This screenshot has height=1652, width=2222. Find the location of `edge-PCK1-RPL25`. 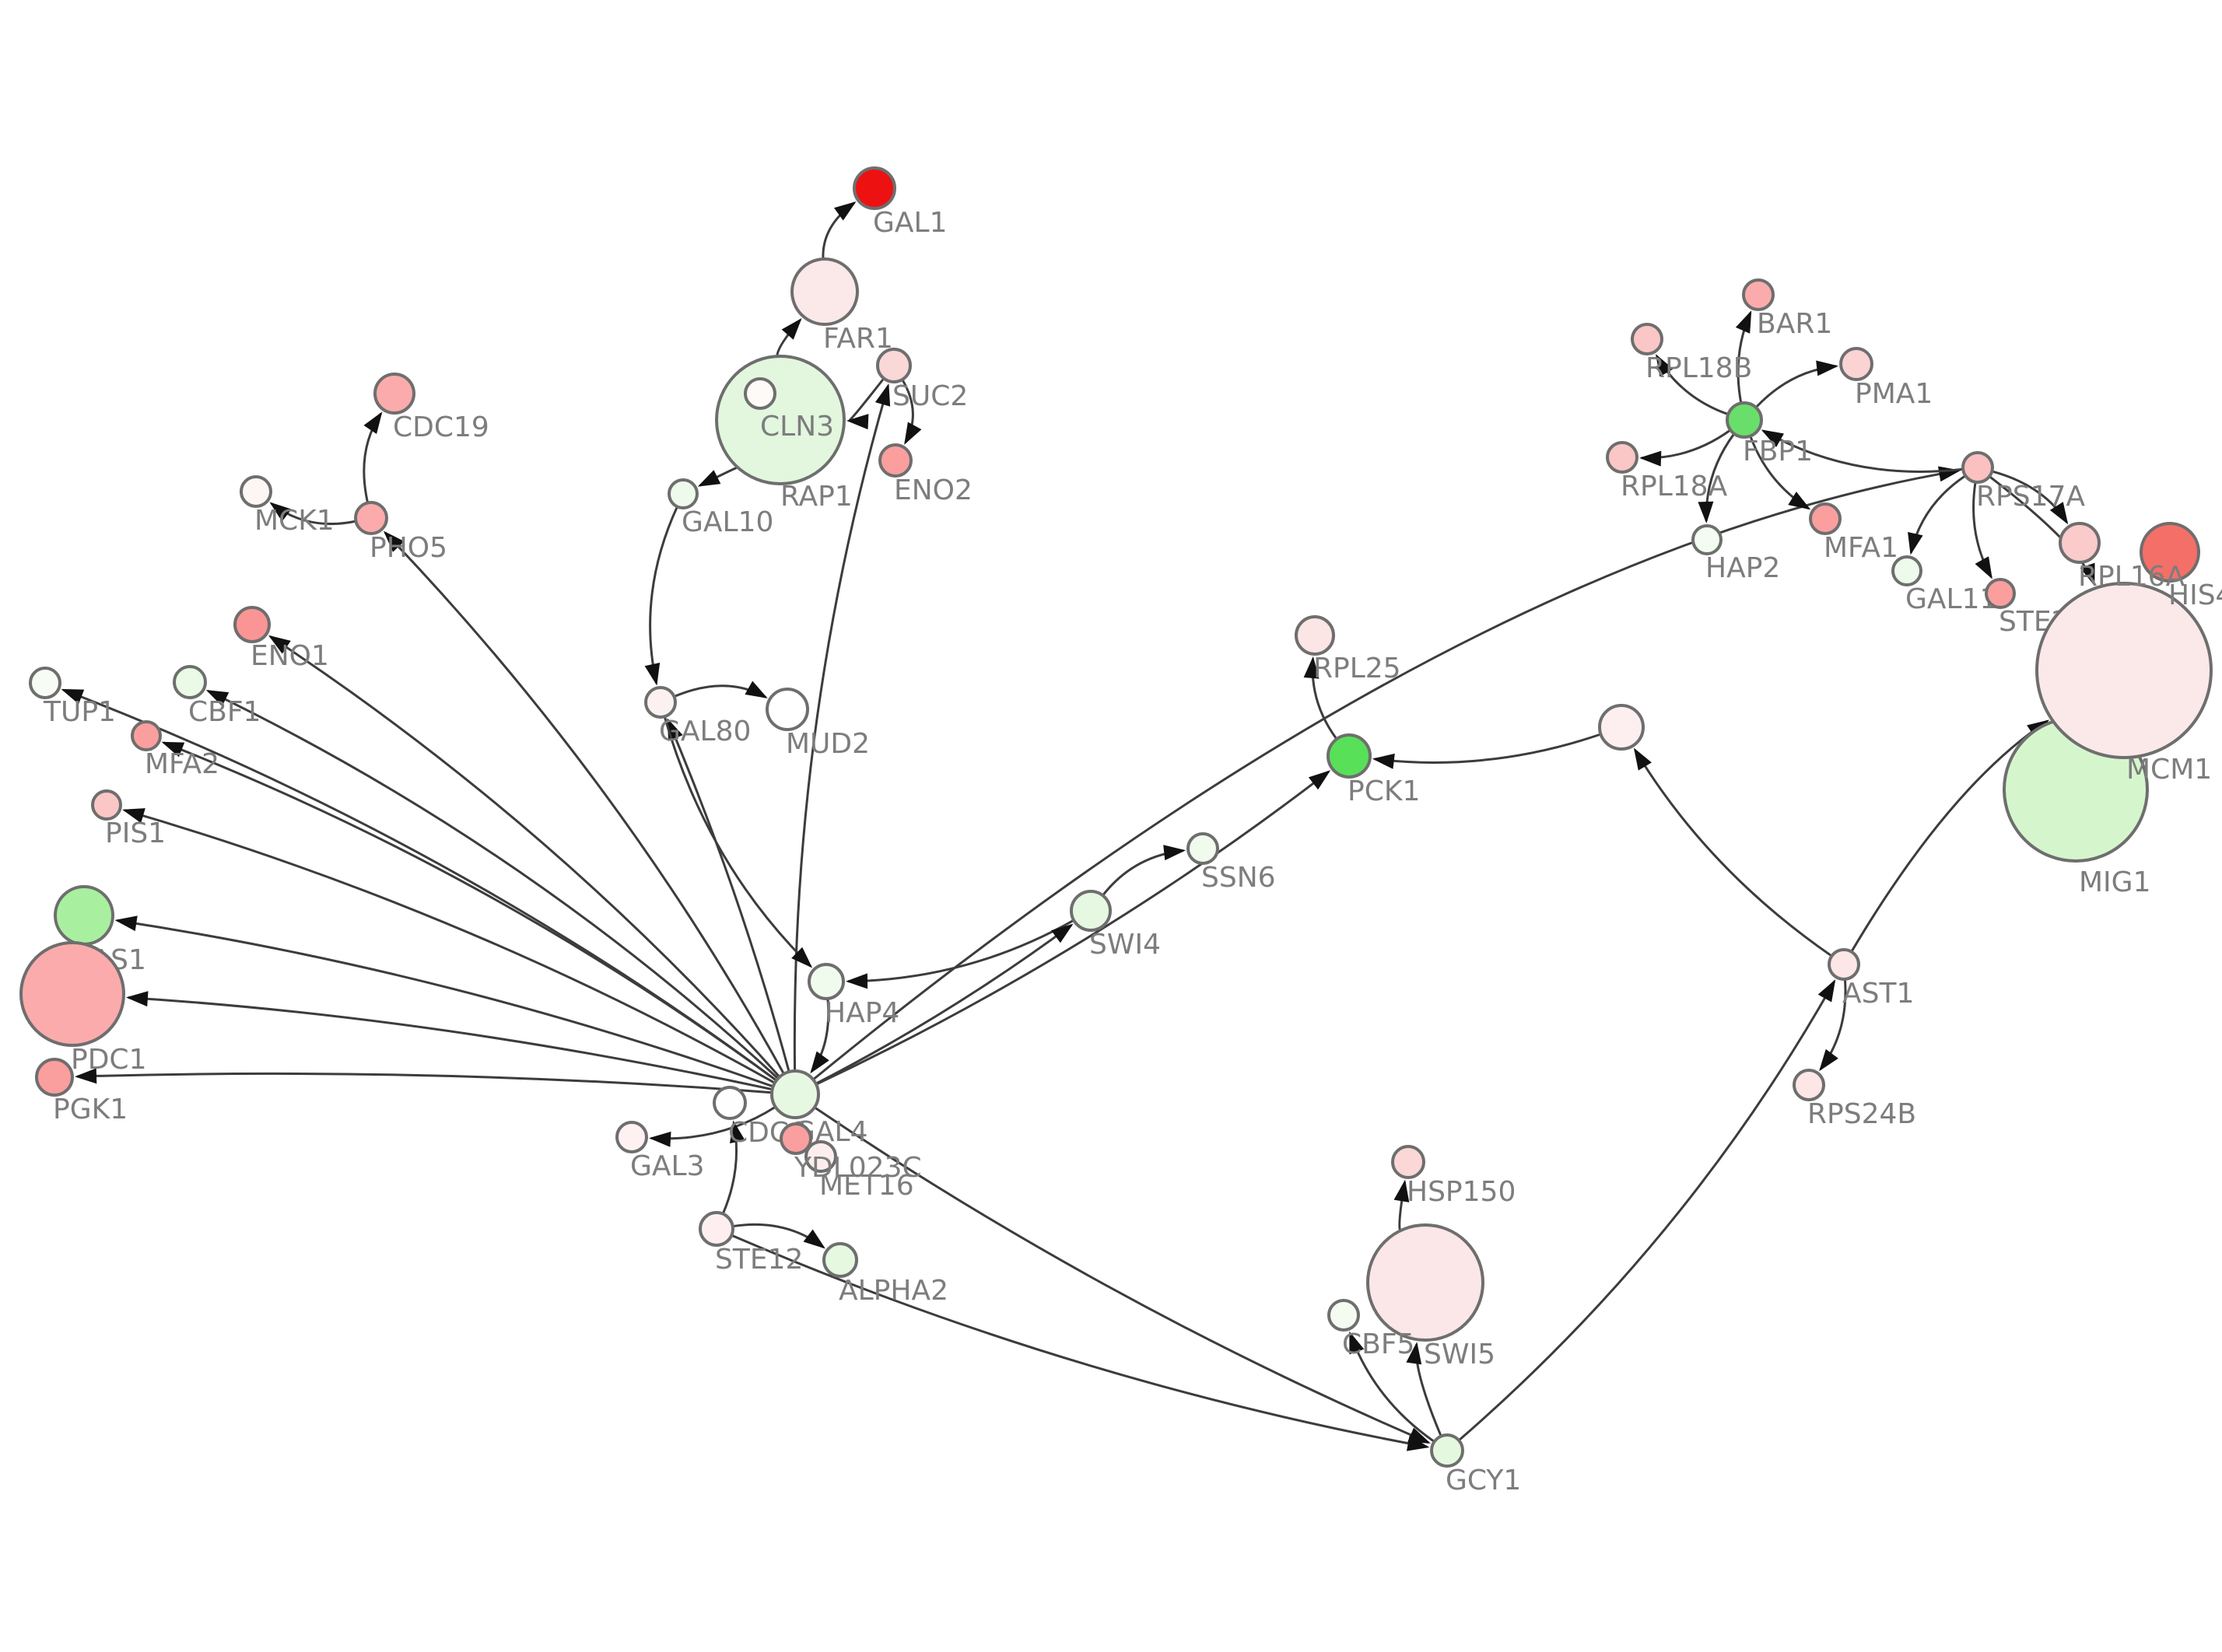

edge-PCK1-RPL25 is located at coordinates (1320, 698).